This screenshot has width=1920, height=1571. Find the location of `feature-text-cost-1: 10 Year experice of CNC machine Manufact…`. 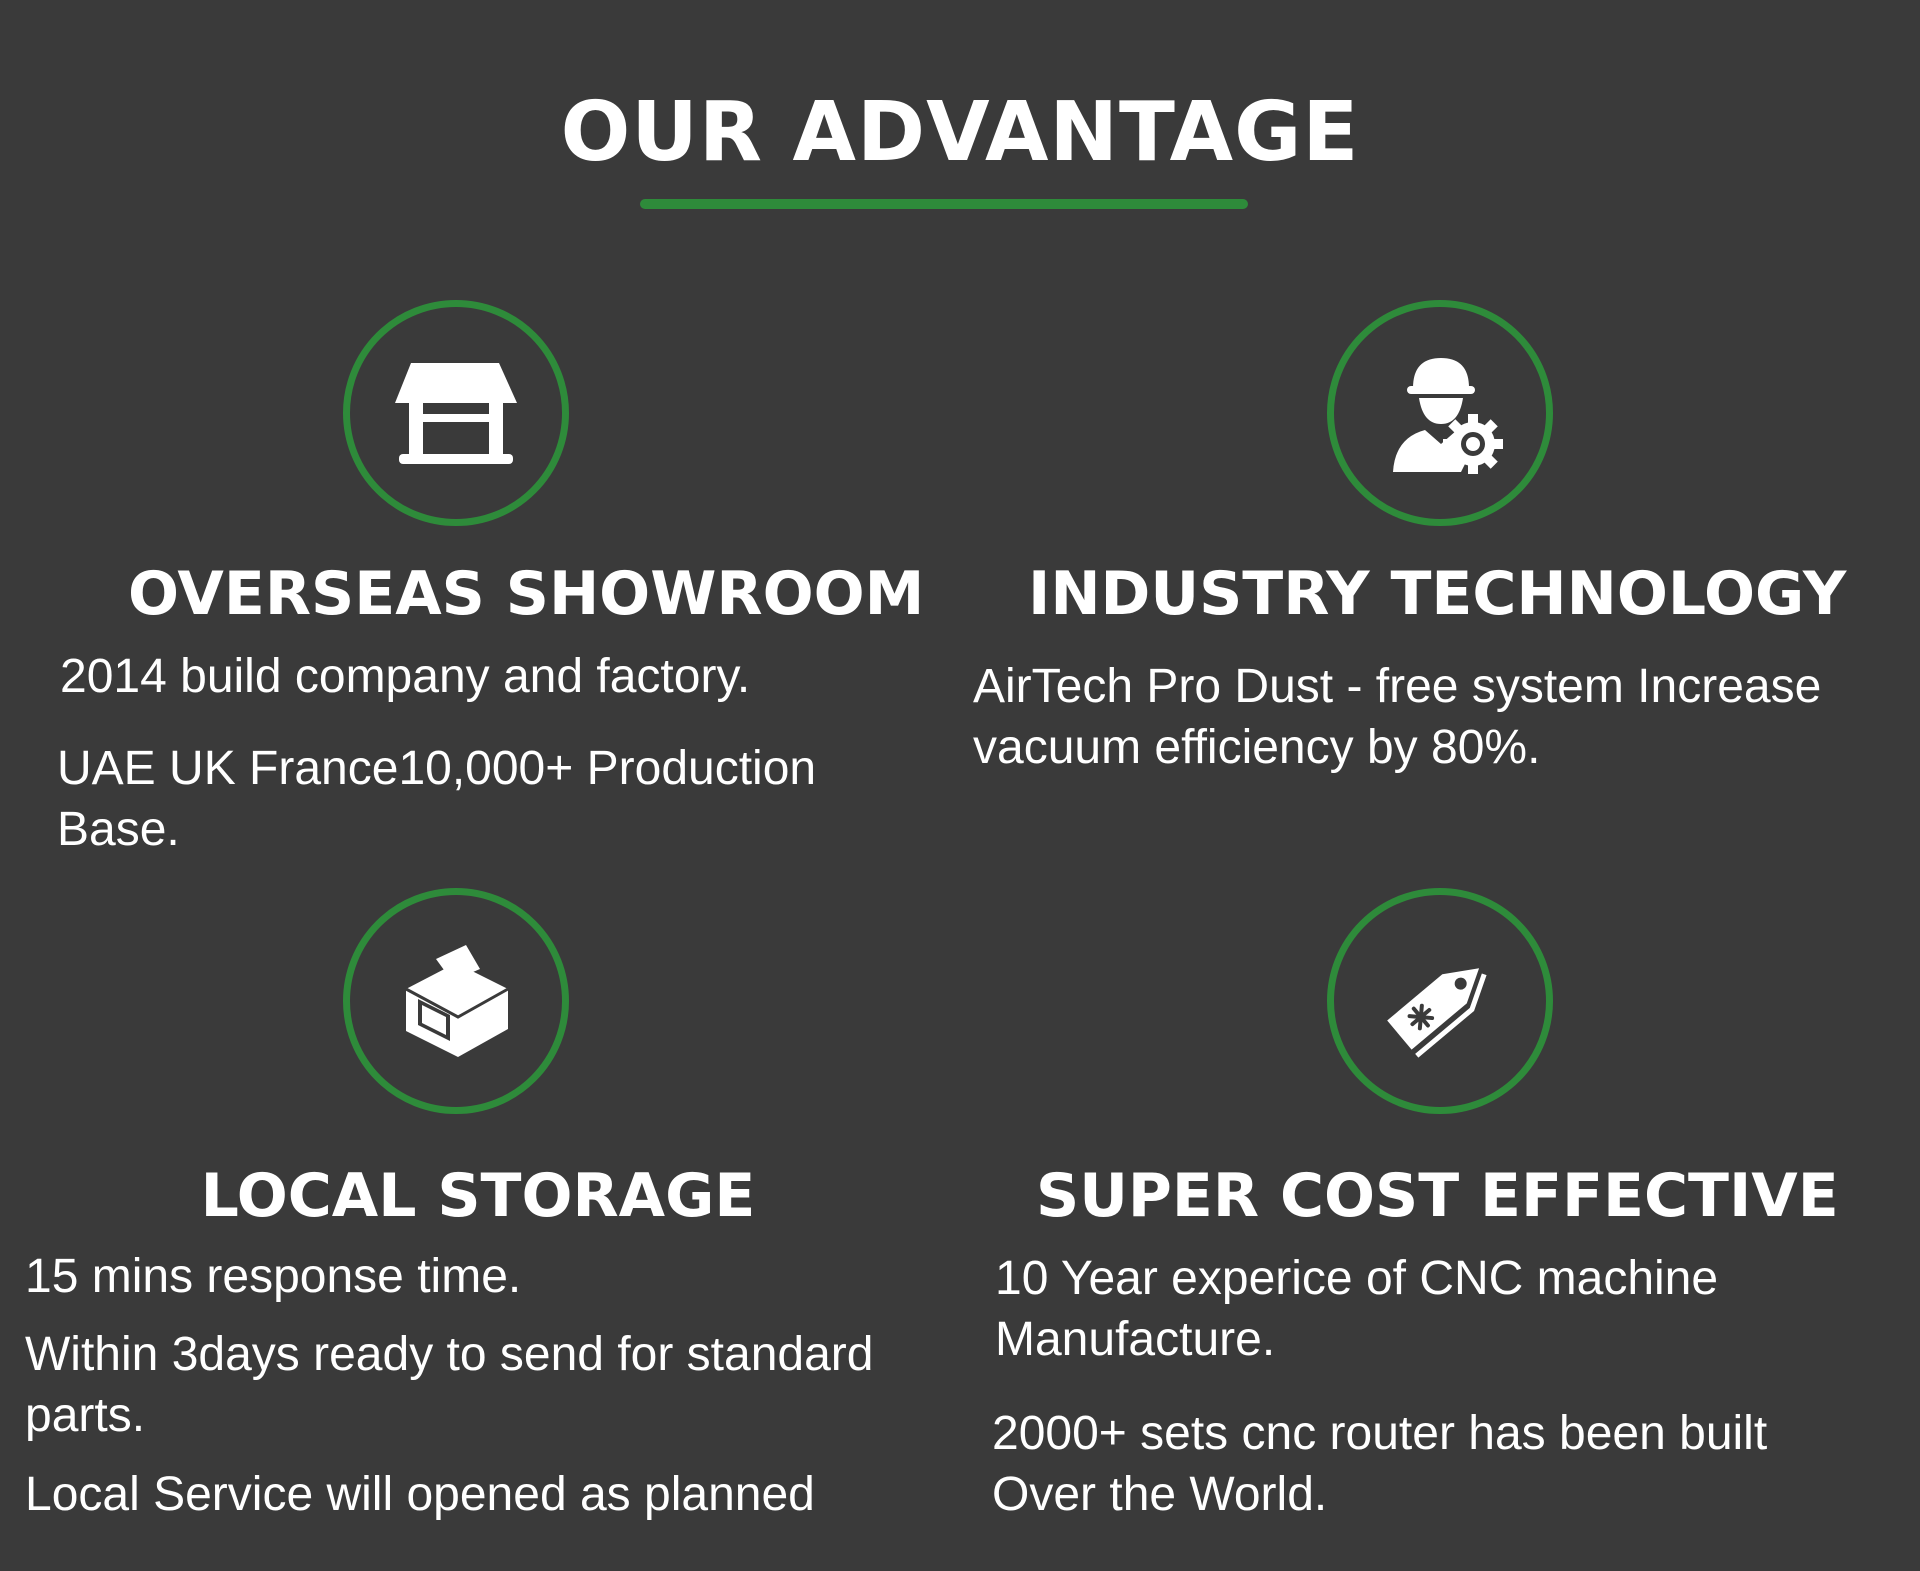

feature-text-cost-1: 10 Year experice of CNC machine Manufact… is located at coordinates (1357, 1309).